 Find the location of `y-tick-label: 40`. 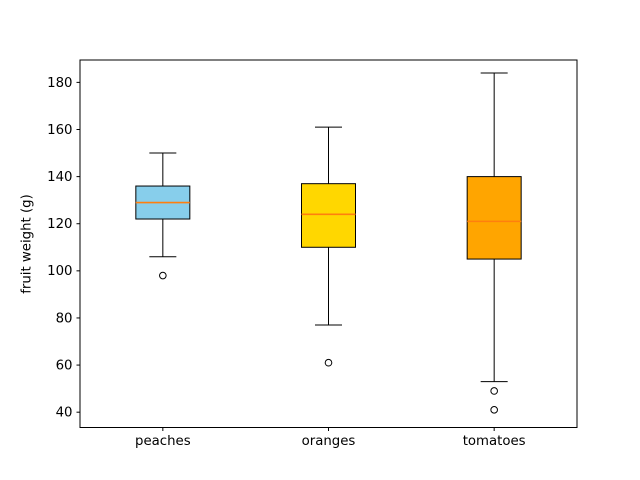

y-tick-label: 40 is located at coordinates (64, 413).